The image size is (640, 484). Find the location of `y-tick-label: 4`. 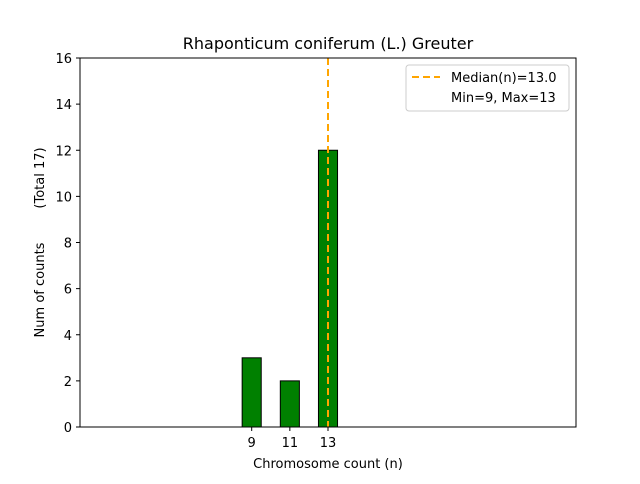

y-tick-label: 4 is located at coordinates (68, 336).